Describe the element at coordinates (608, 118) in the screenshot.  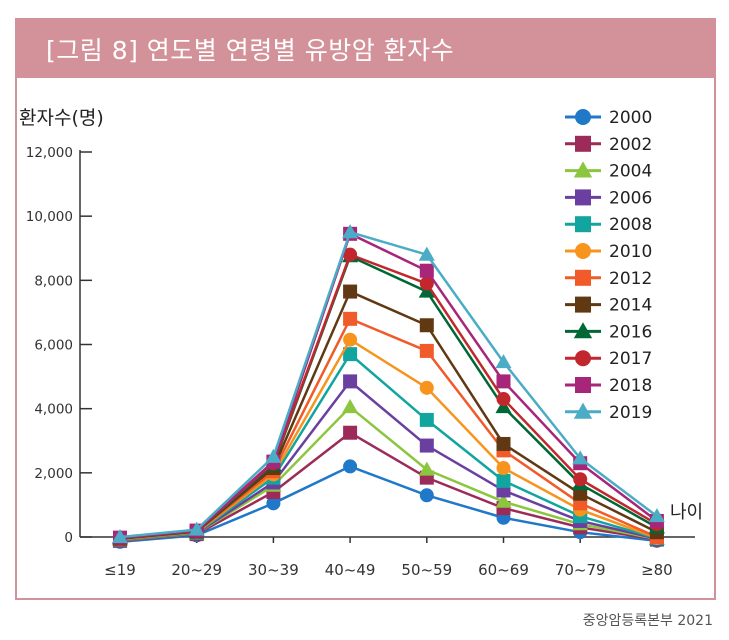
I see `legend-item-2000: 2000` at that location.